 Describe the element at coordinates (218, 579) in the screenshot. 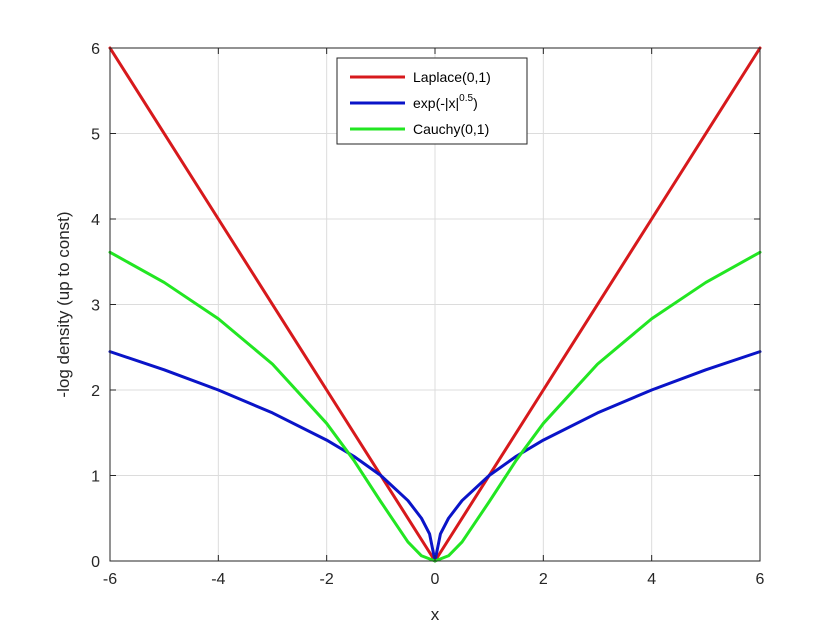

I see `x-tick-label: -4` at that location.